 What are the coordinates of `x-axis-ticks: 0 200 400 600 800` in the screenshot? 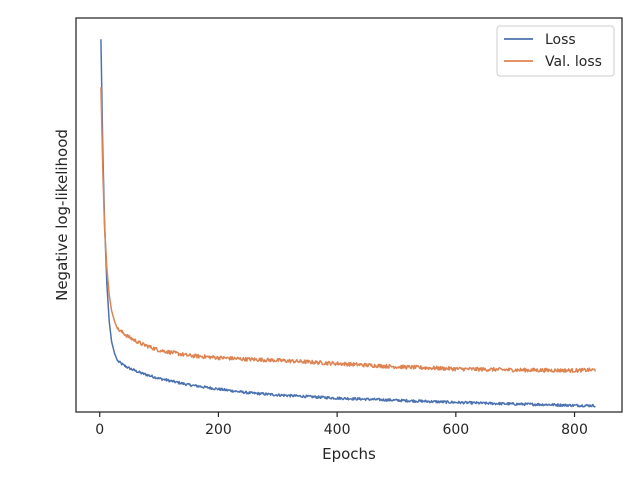 It's located at (341, 425).